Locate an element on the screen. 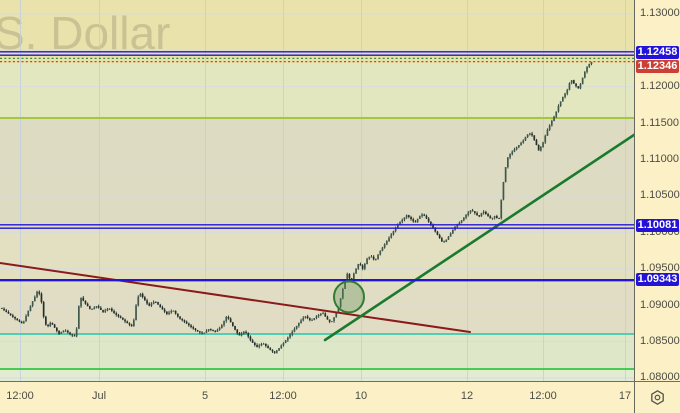  price-tick-label: 1.08500 is located at coordinates (660, 341).